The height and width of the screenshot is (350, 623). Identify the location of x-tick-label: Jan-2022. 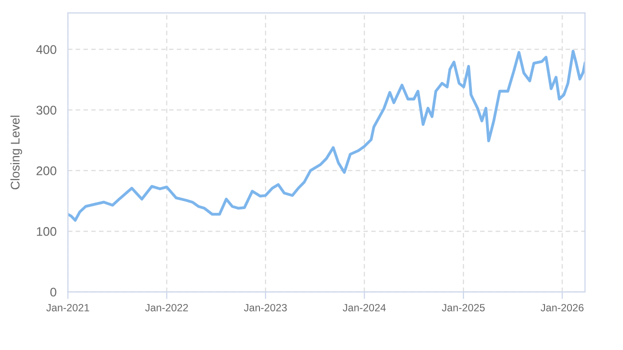
(166, 308).